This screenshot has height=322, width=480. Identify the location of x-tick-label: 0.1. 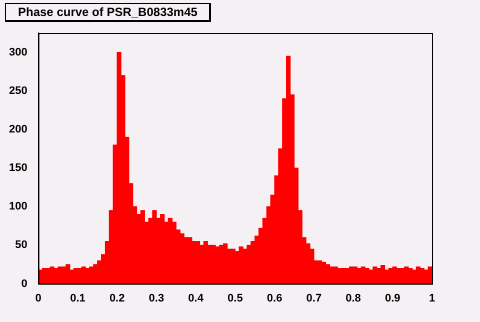
(78, 298).